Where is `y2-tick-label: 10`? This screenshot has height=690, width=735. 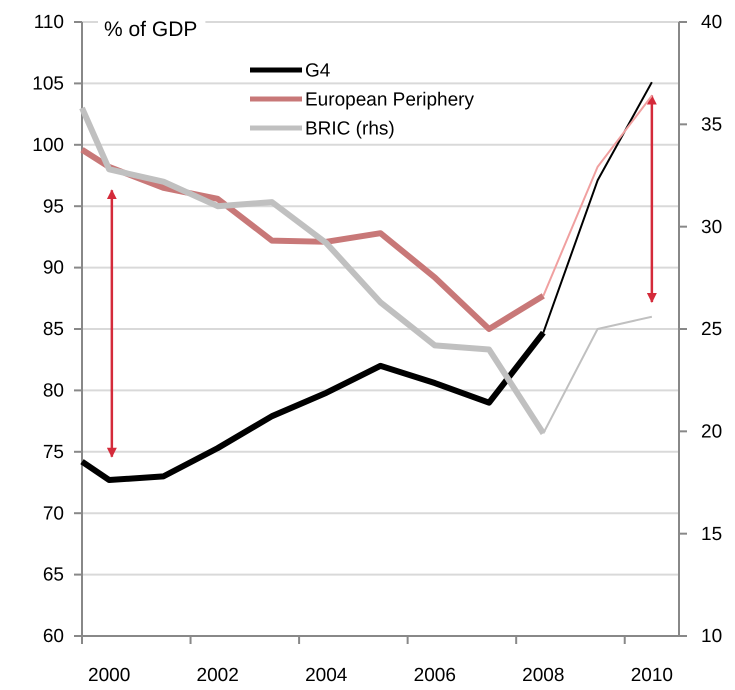 y2-tick-label: 10 is located at coordinates (711, 637).